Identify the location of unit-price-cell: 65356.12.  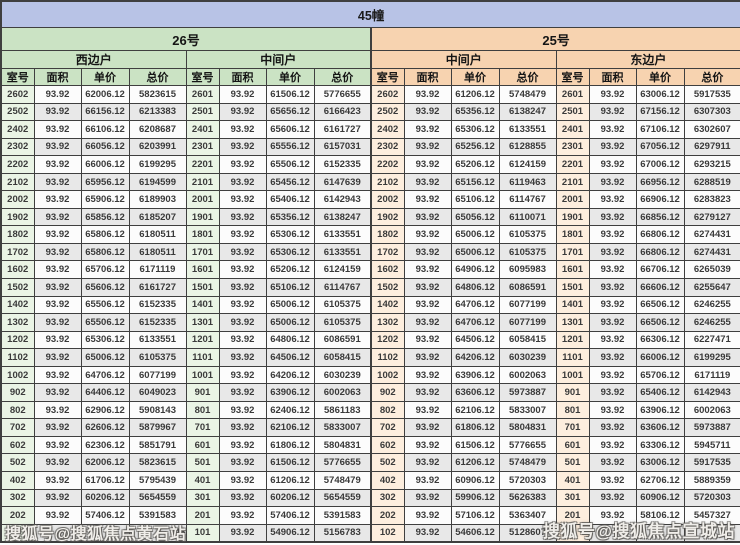
(290, 217).